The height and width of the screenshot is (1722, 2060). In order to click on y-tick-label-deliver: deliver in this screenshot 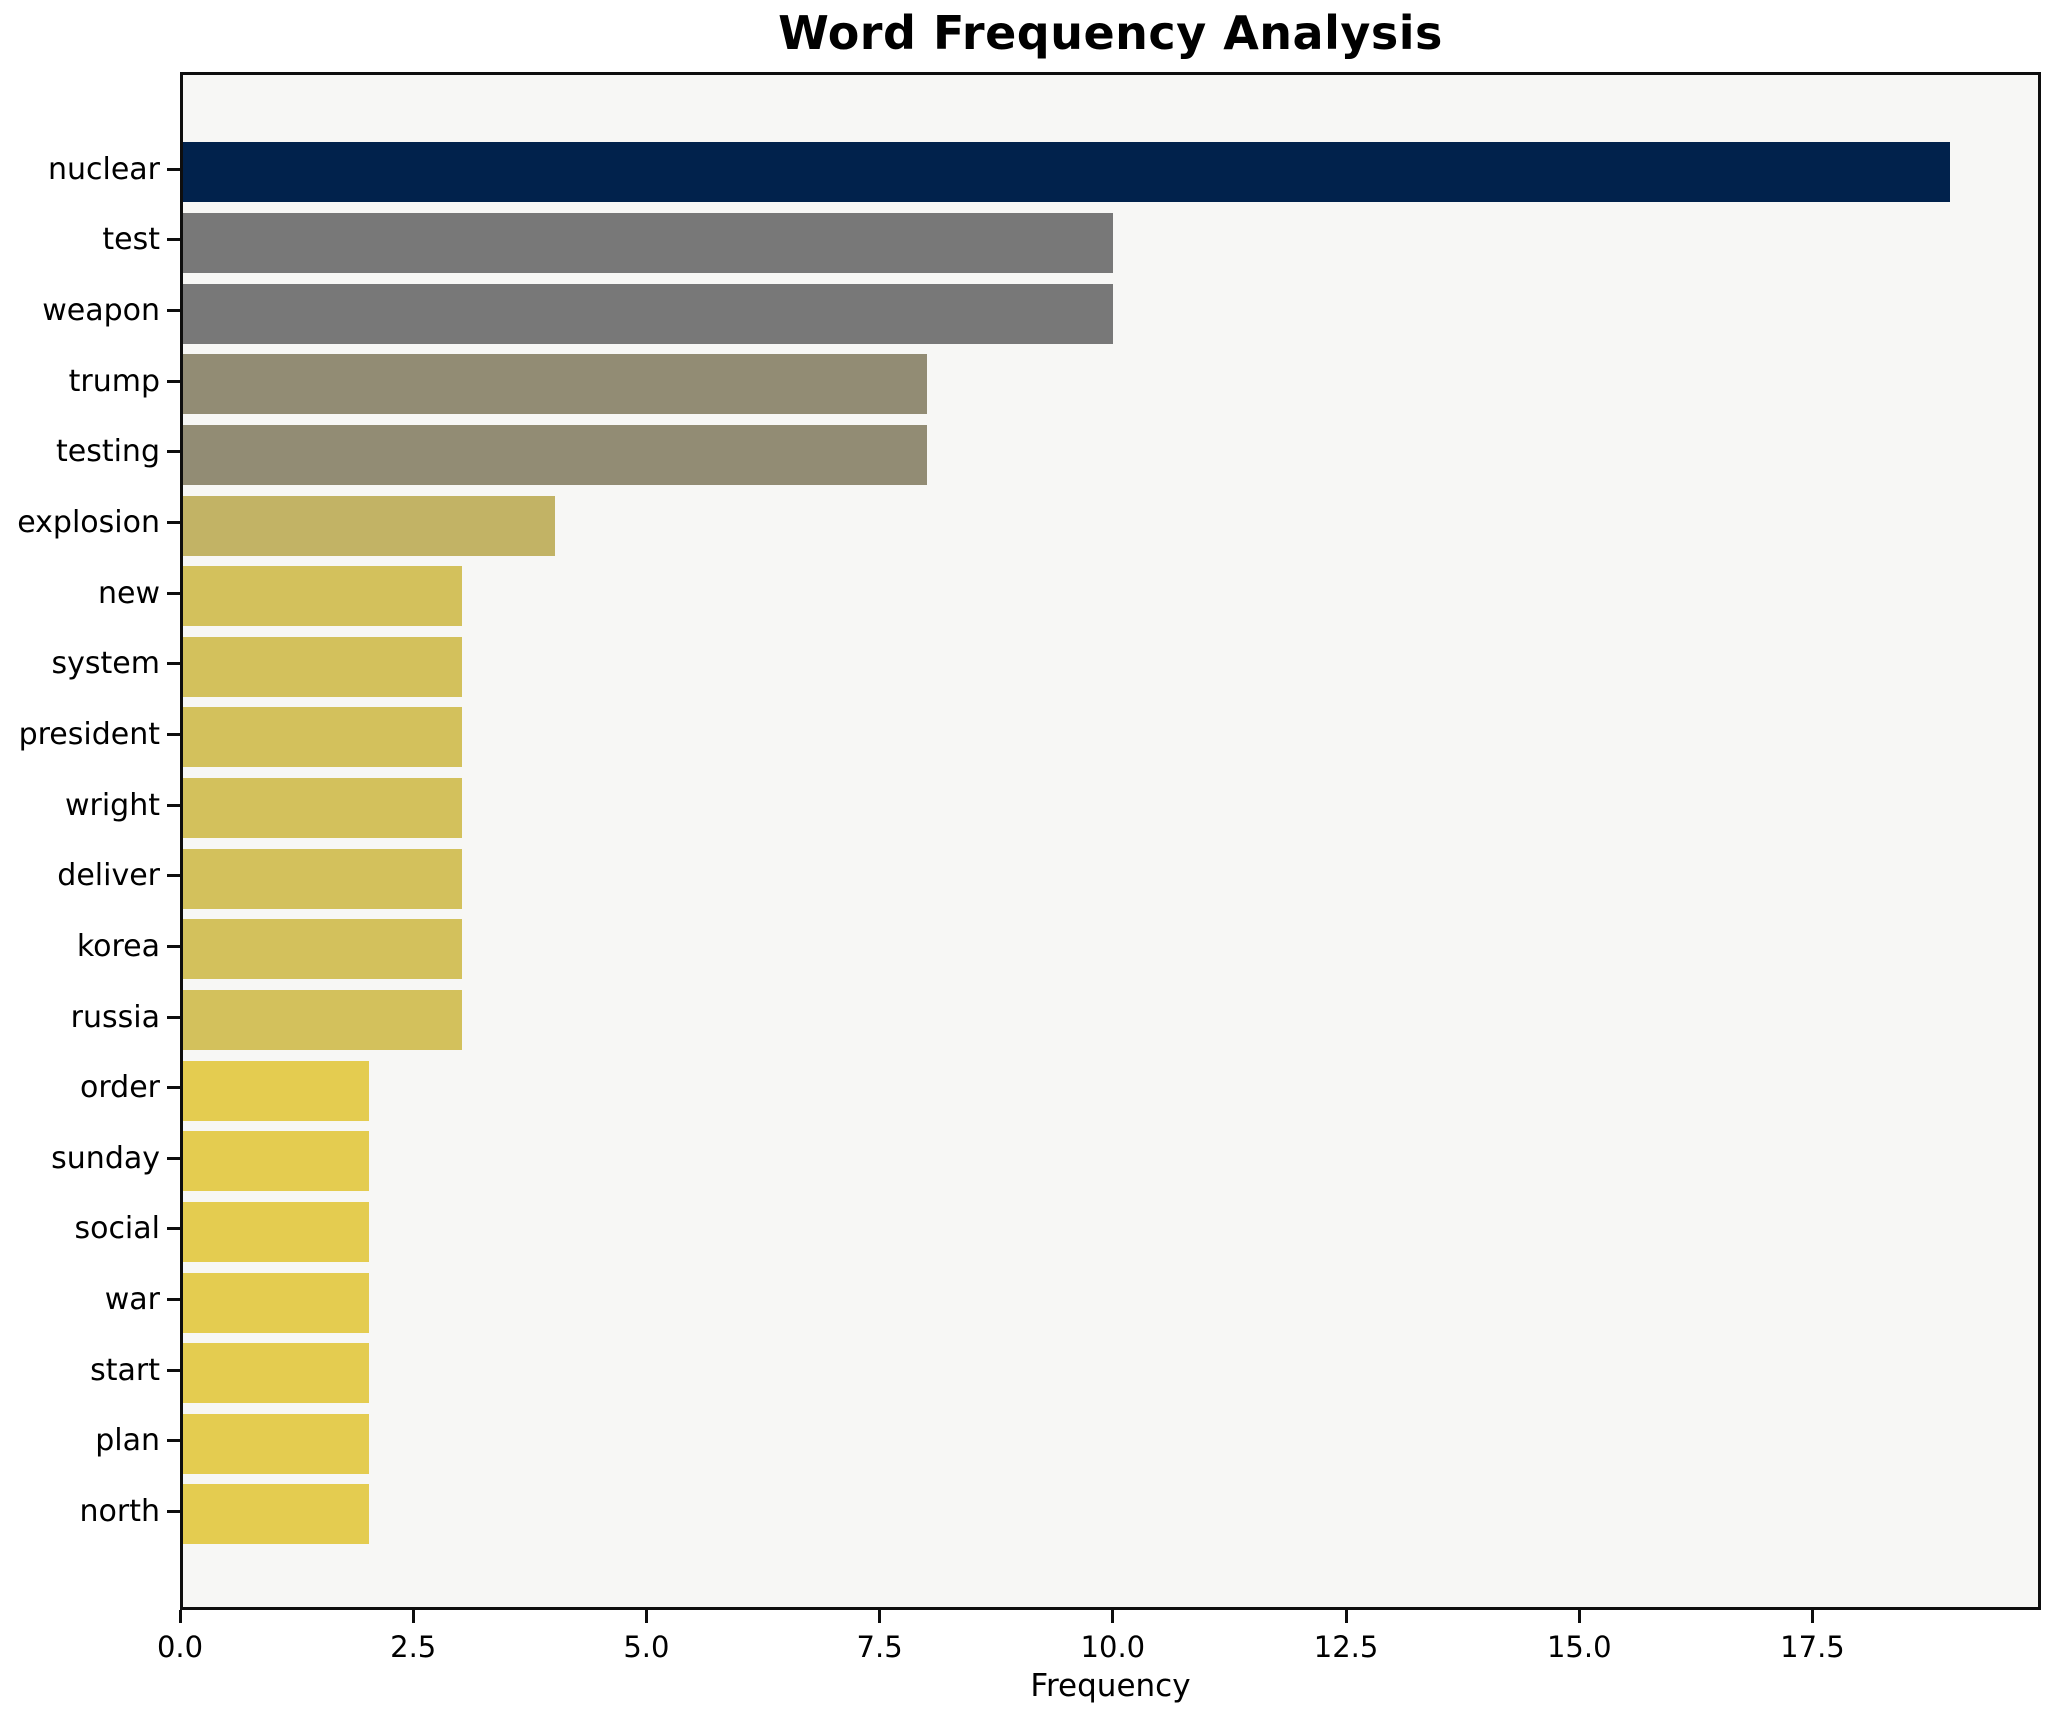, I will do `click(108, 876)`.